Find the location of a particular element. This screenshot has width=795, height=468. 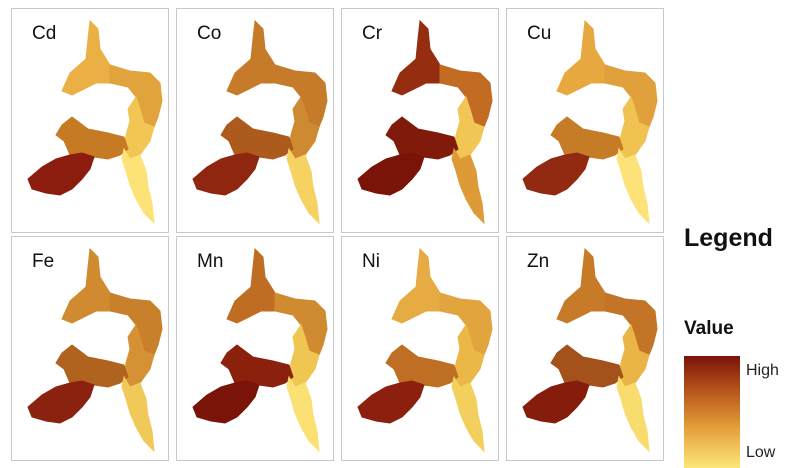

map-panel-ni: Ni is located at coordinates (420, 348).